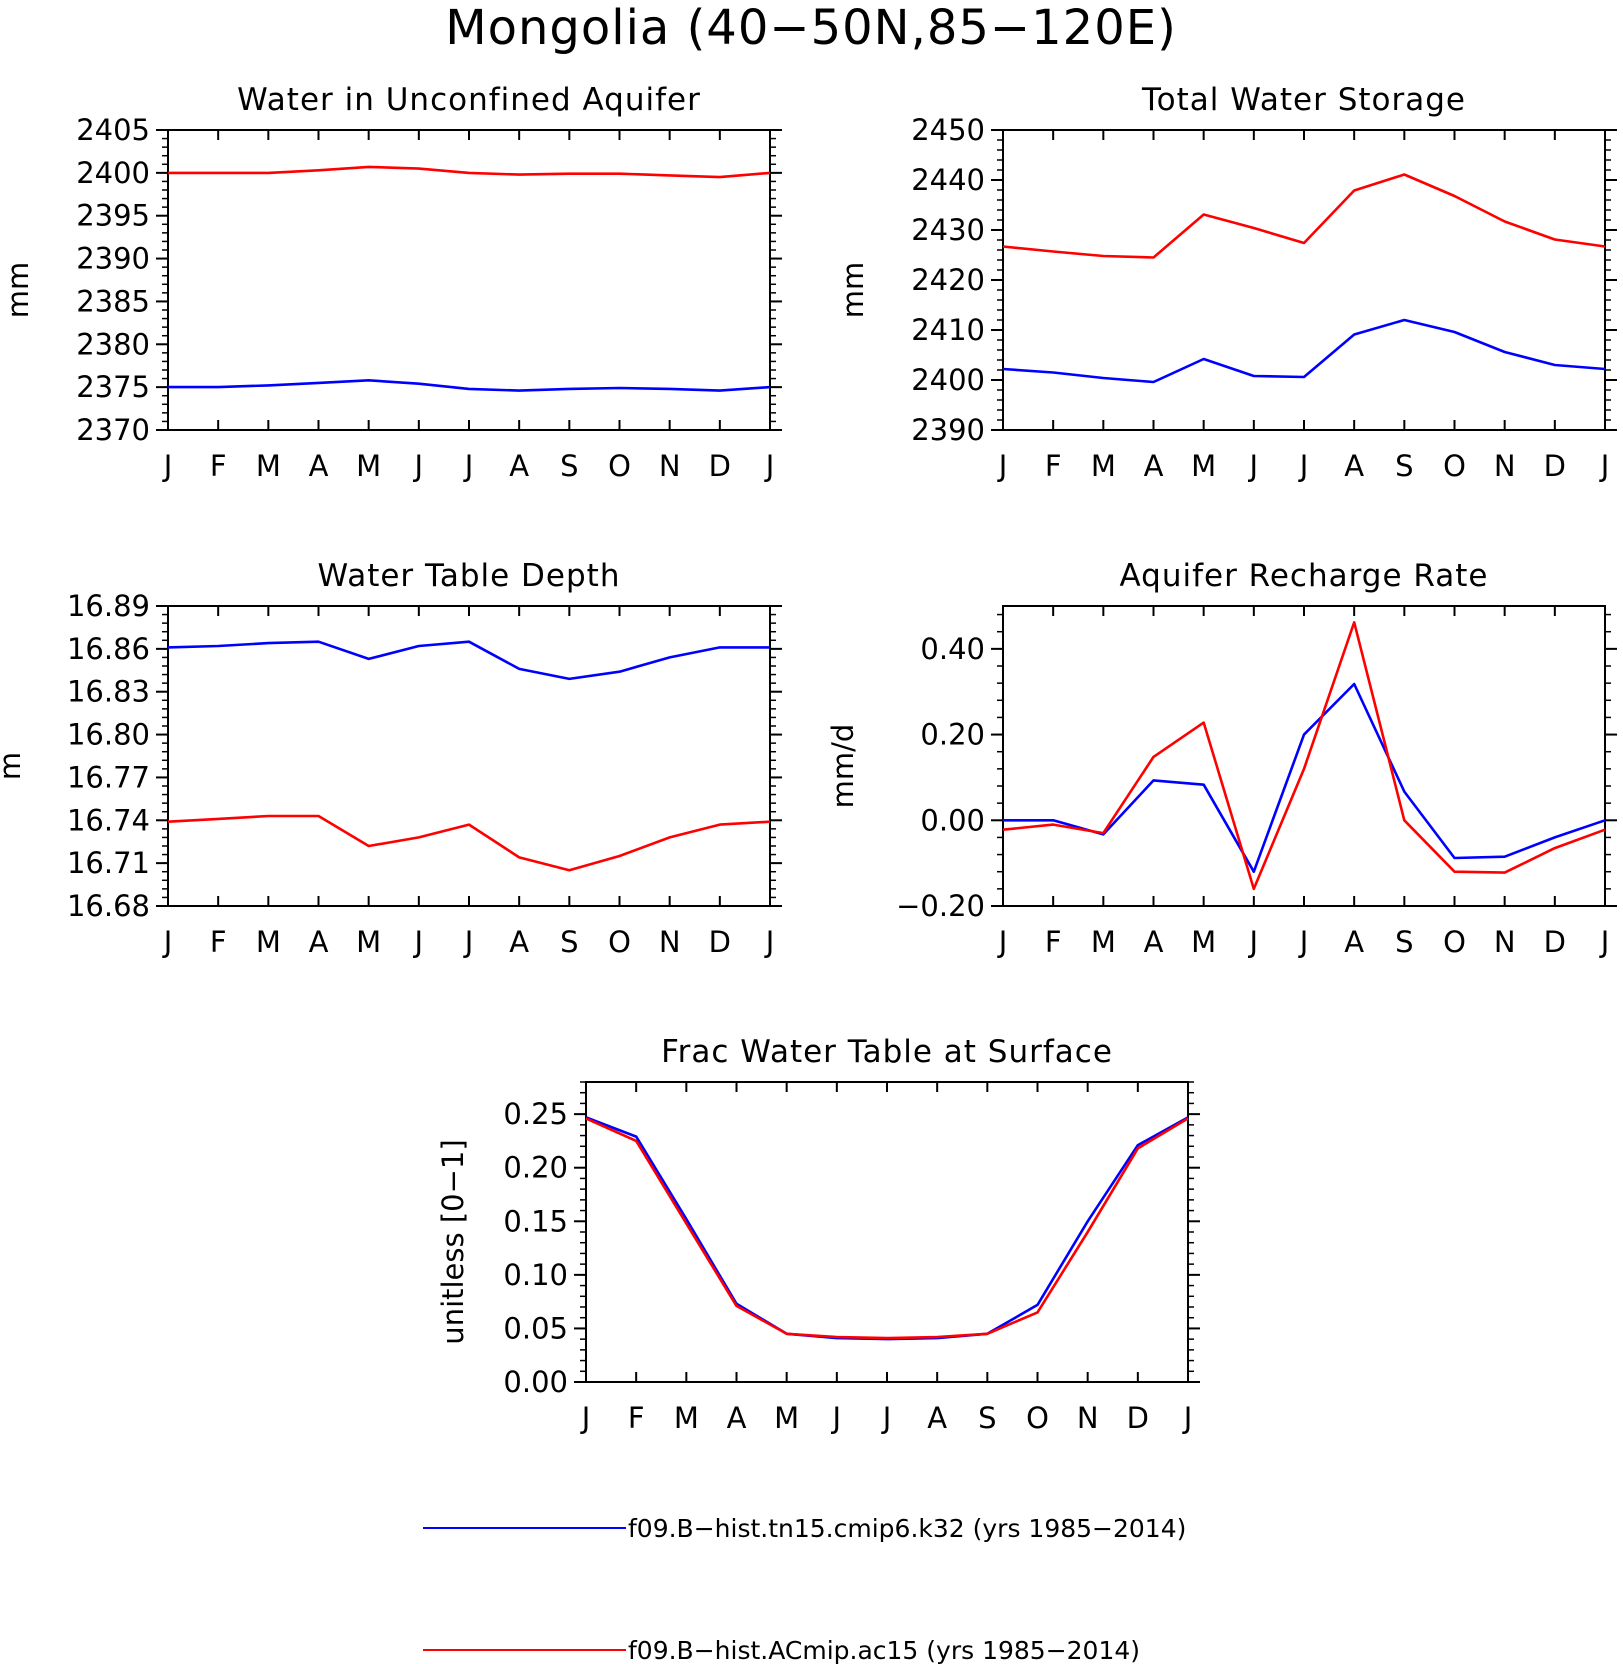  I want to click on y-tick-label: 16.86, so click(108, 649).